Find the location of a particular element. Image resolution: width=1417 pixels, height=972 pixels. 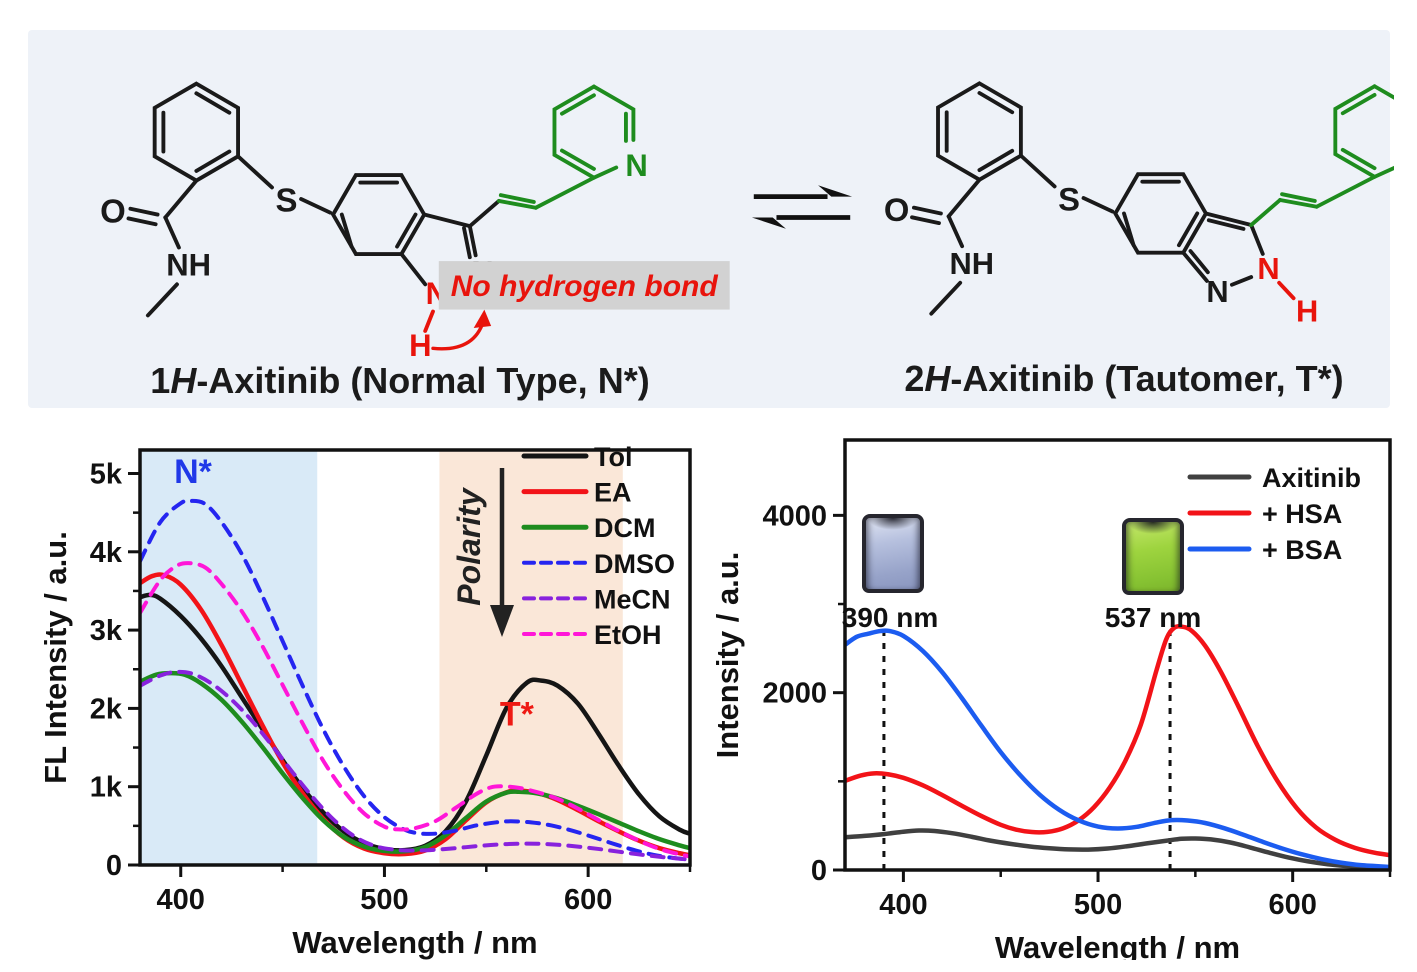

left-molecule-title: 1H-Axitinib (Normal Type, N*) is located at coordinates (399, 381).